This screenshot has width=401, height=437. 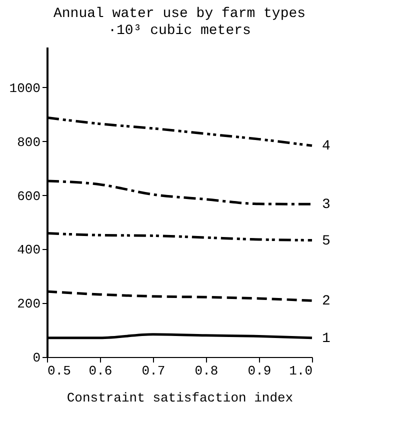 What do you see at coordinates (326, 205) in the screenshot?
I see `series-label: 3` at bounding box center [326, 205].